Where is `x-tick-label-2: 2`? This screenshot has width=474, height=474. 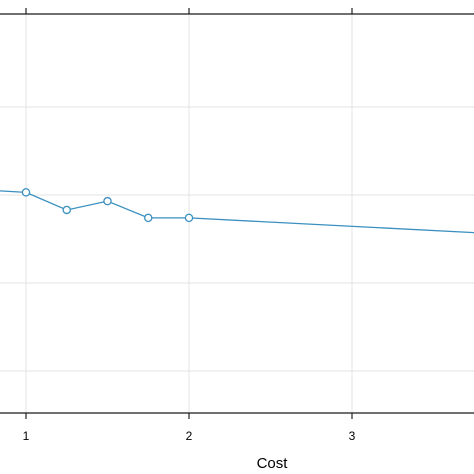 x-tick-label-2: 2 is located at coordinates (189, 436).